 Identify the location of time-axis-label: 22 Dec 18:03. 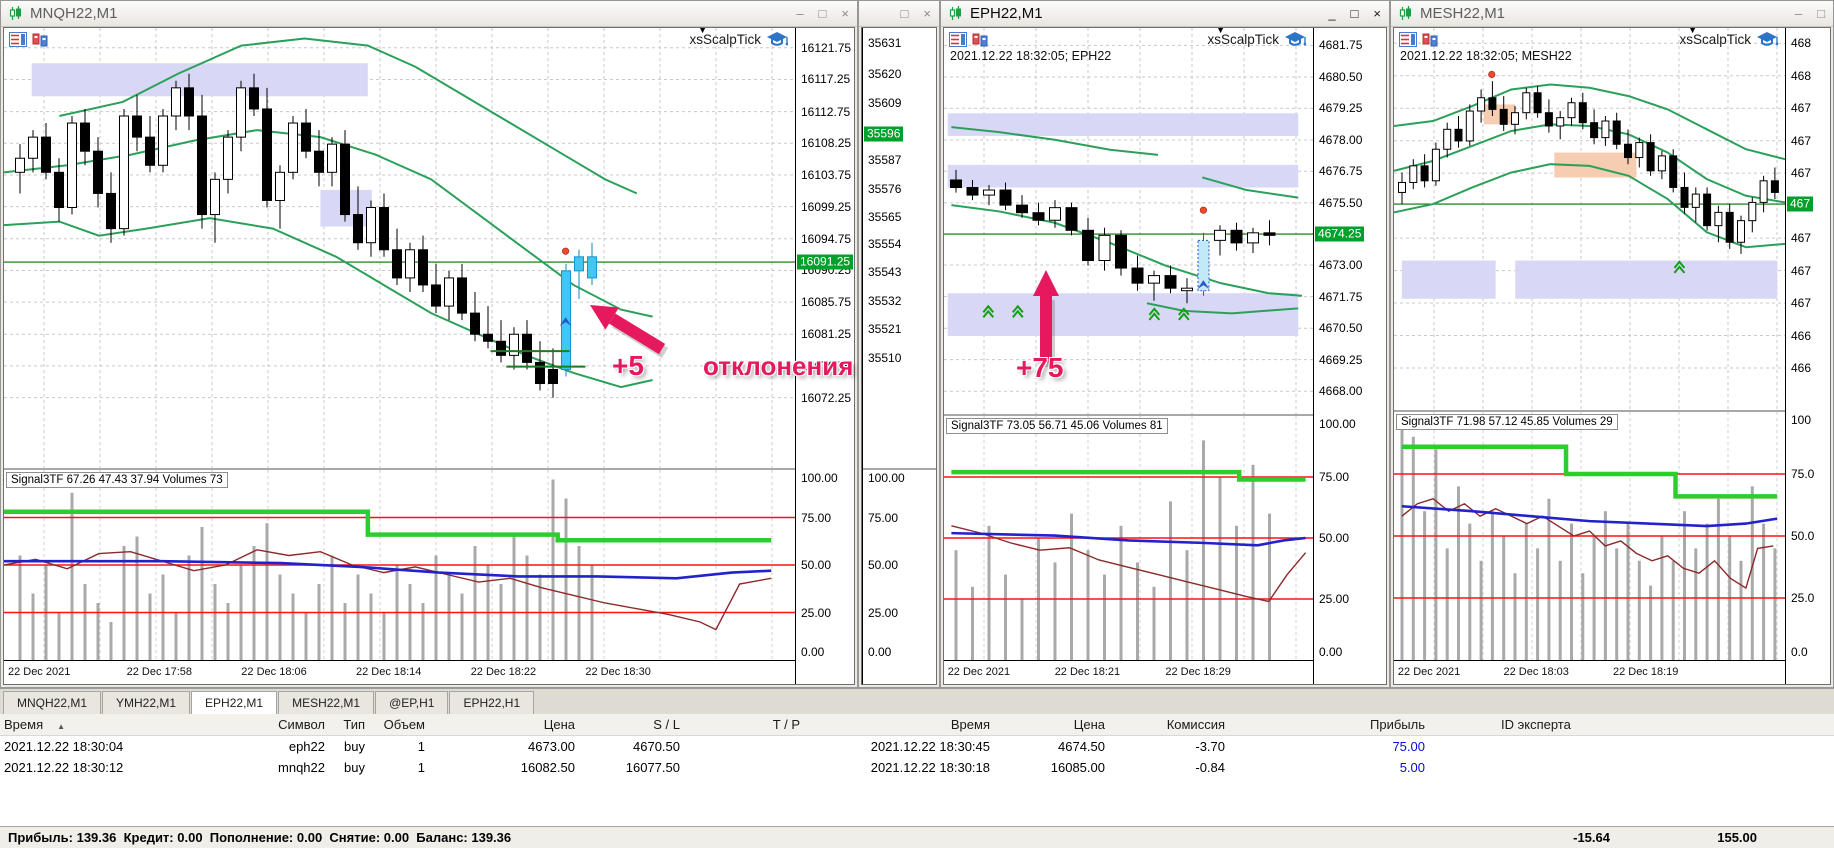
(1536, 672).